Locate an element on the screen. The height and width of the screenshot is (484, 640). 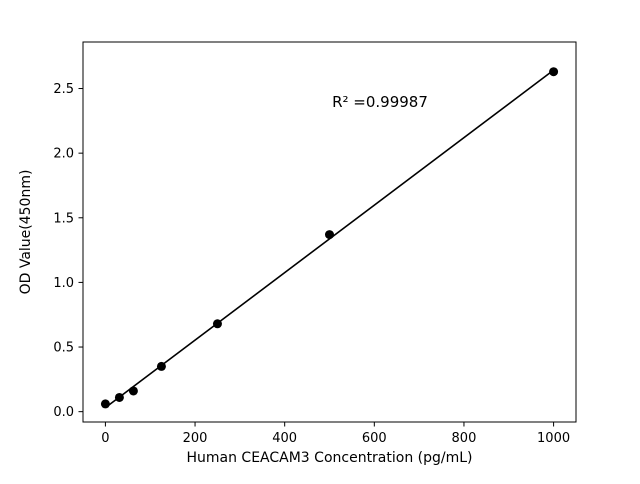
y-axis: 0.0 0.5 1.0 1.5 2.0 2.5 is located at coordinates (68, 251).